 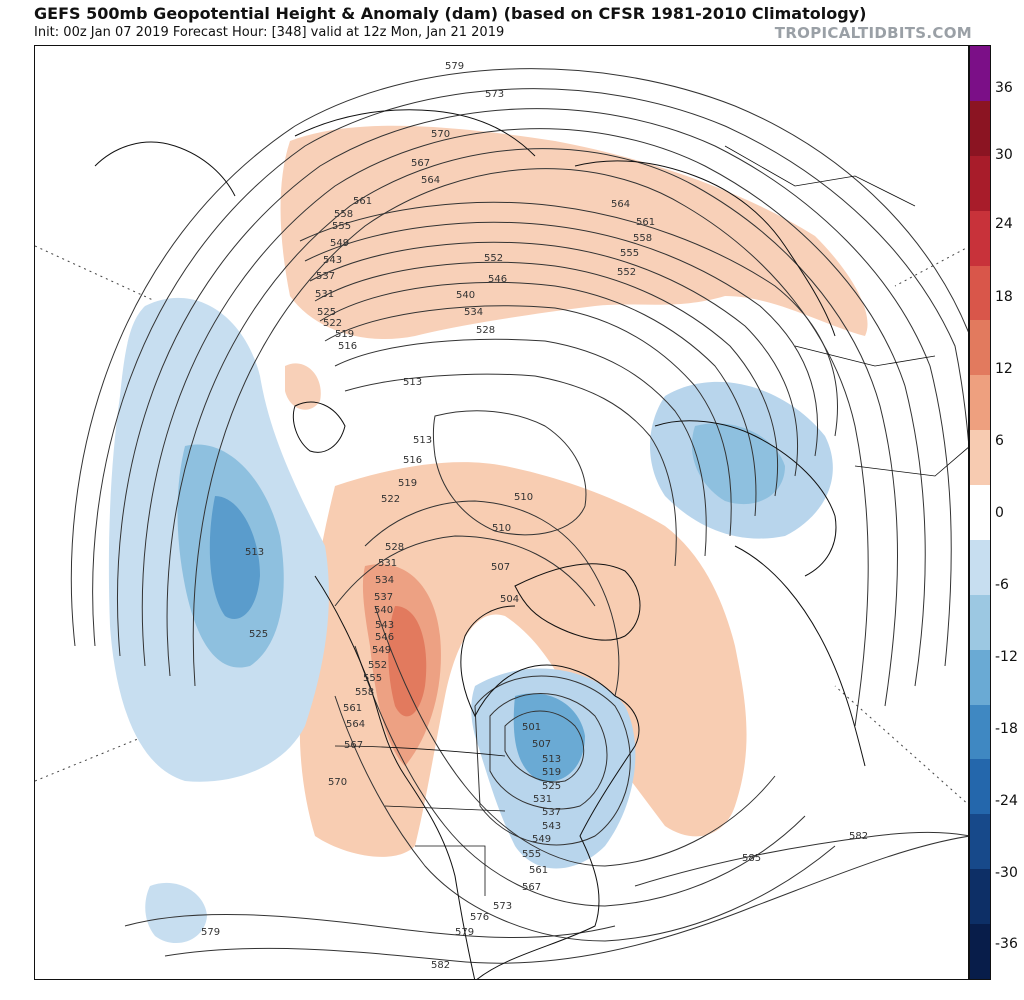 What do you see at coordinates (1002, 585) in the screenshot?
I see `colorbar-tick-label: -6` at bounding box center [1002, 585].